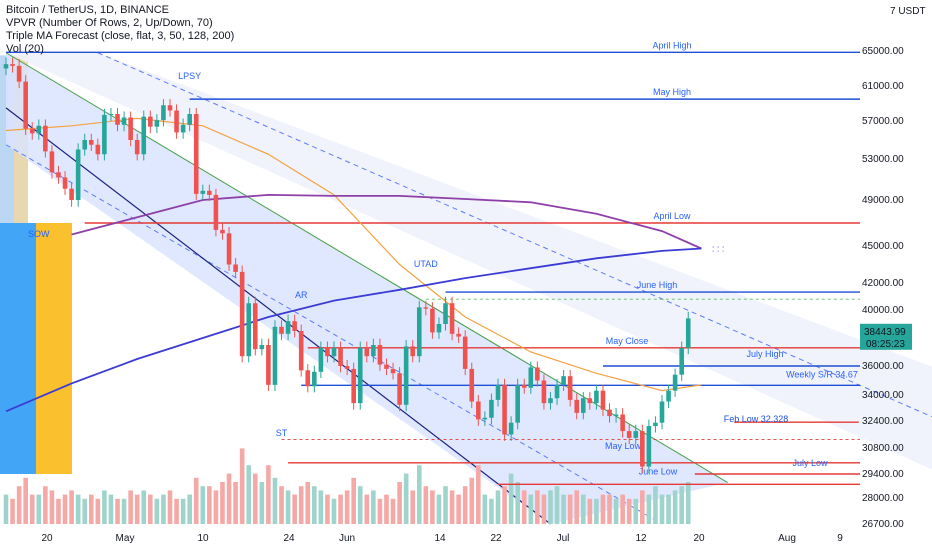 The width and height of the screenshot is (932, 550). Describe the element at coordinates (718, 248) in the screenshot. I see `ma-forecast-dots: :` at that location.